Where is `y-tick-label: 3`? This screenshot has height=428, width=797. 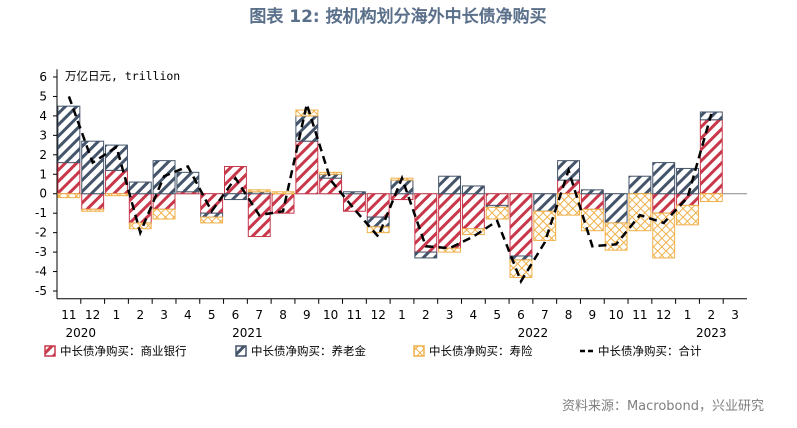
y-tick-label: 3 is located at coordinates (43, 135).